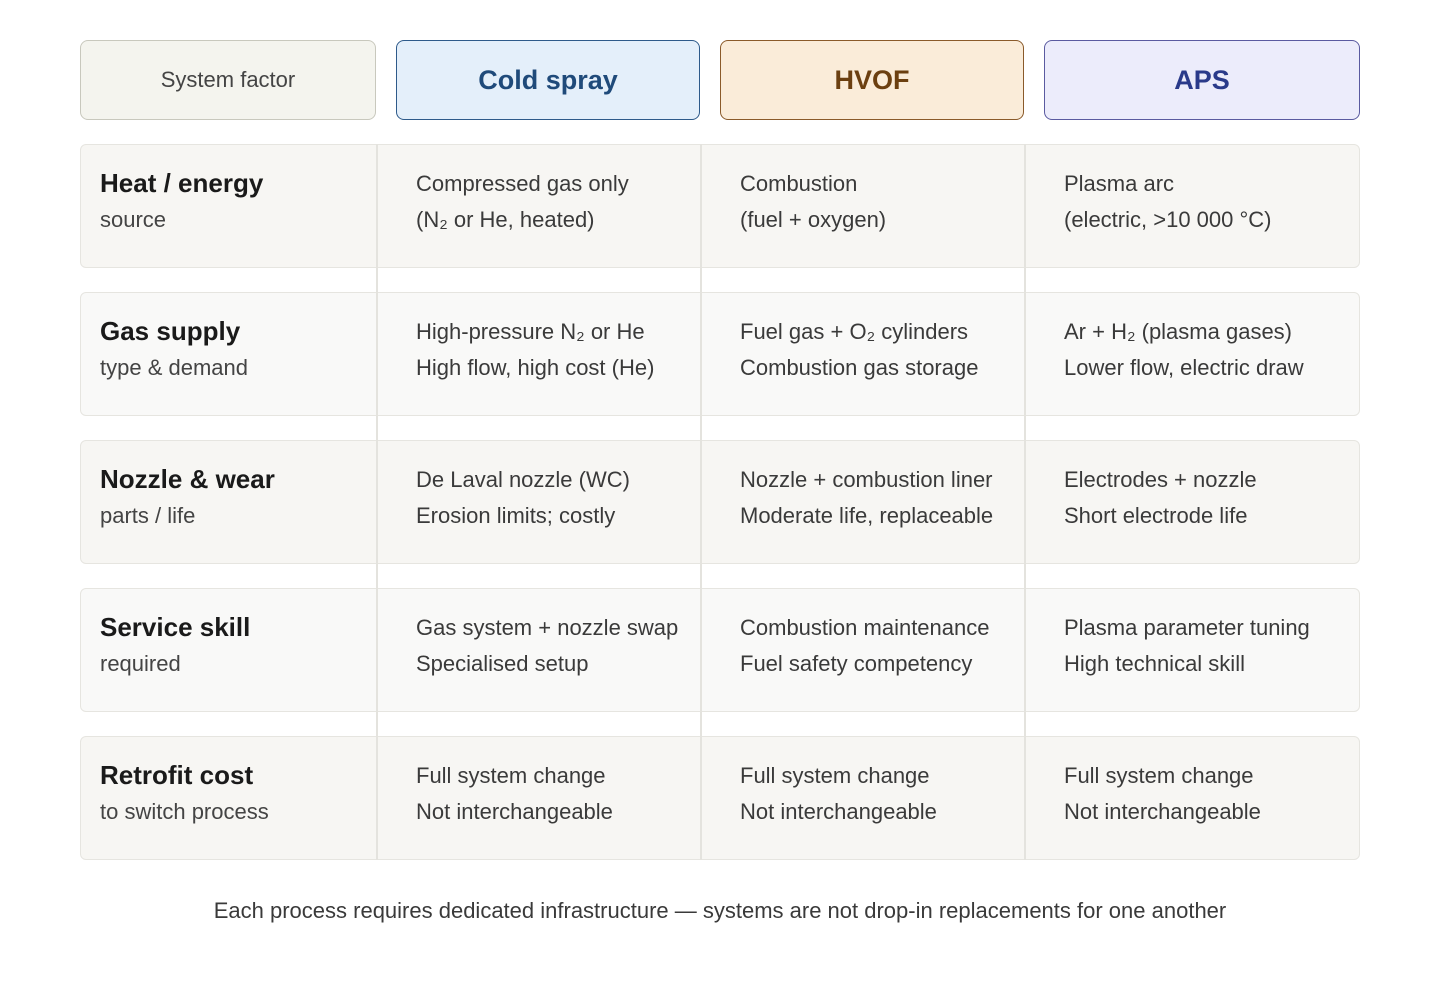 The width and height of the screenshot is (1440, 1000). What do you see at coordinates (187, 479) in the screenshot?
I see `row-label: Nozzle & wear` at bounding box center [187, 479].